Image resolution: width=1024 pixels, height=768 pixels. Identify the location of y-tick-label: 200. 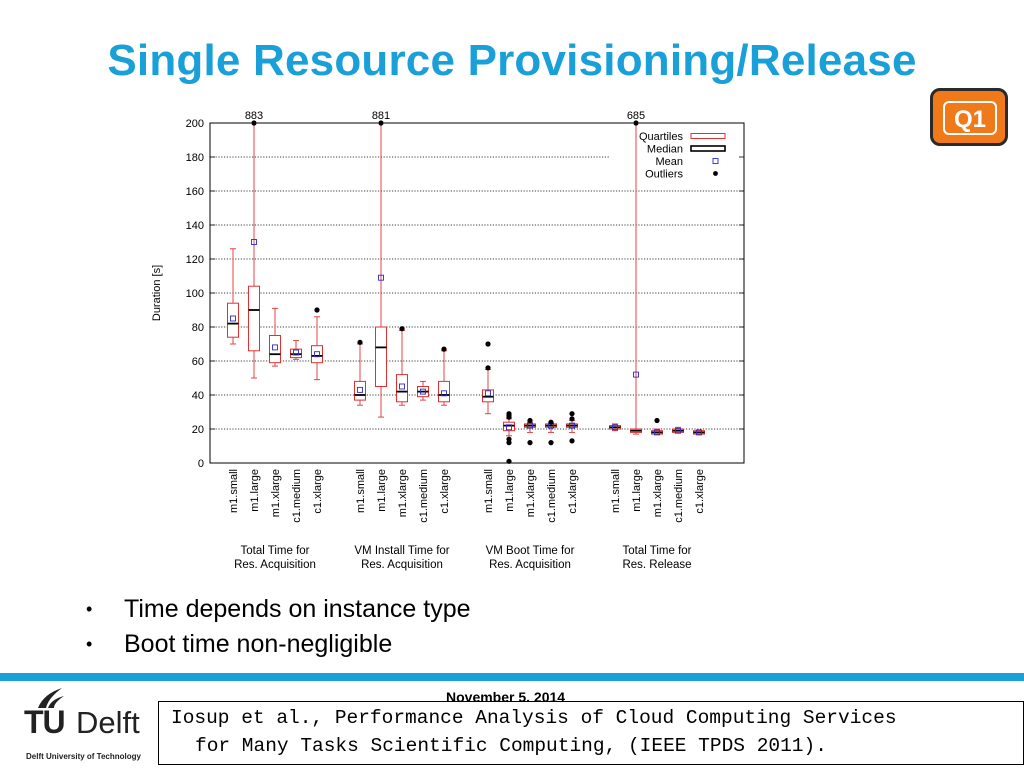
(195, 124).